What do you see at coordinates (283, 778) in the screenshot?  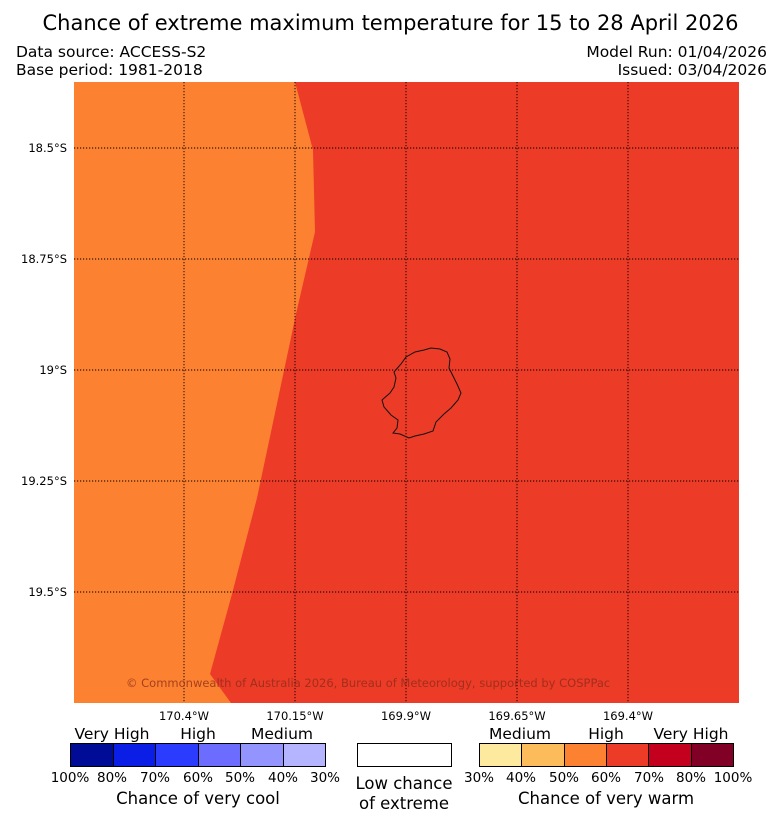 I see `cool-tick-label: 40%` at bounding box center [283, 778].